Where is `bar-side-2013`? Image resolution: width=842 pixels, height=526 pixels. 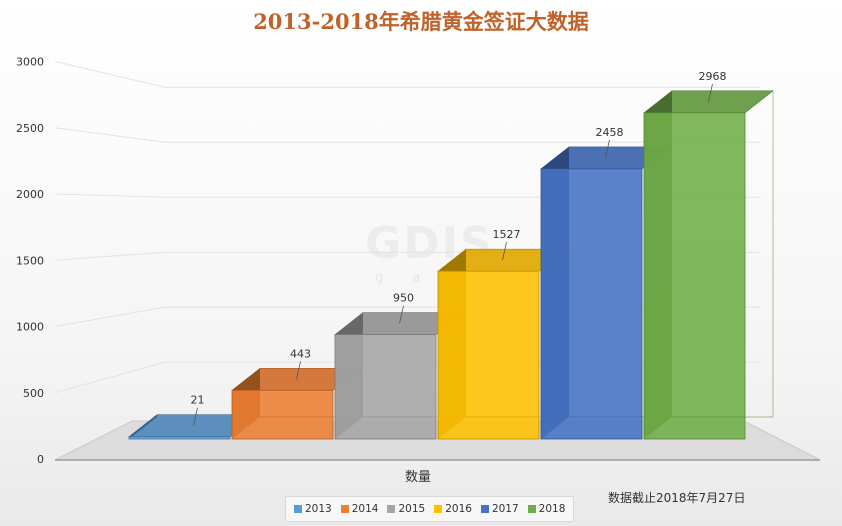 bar-side-2013 is located at coordinates (143, 426).